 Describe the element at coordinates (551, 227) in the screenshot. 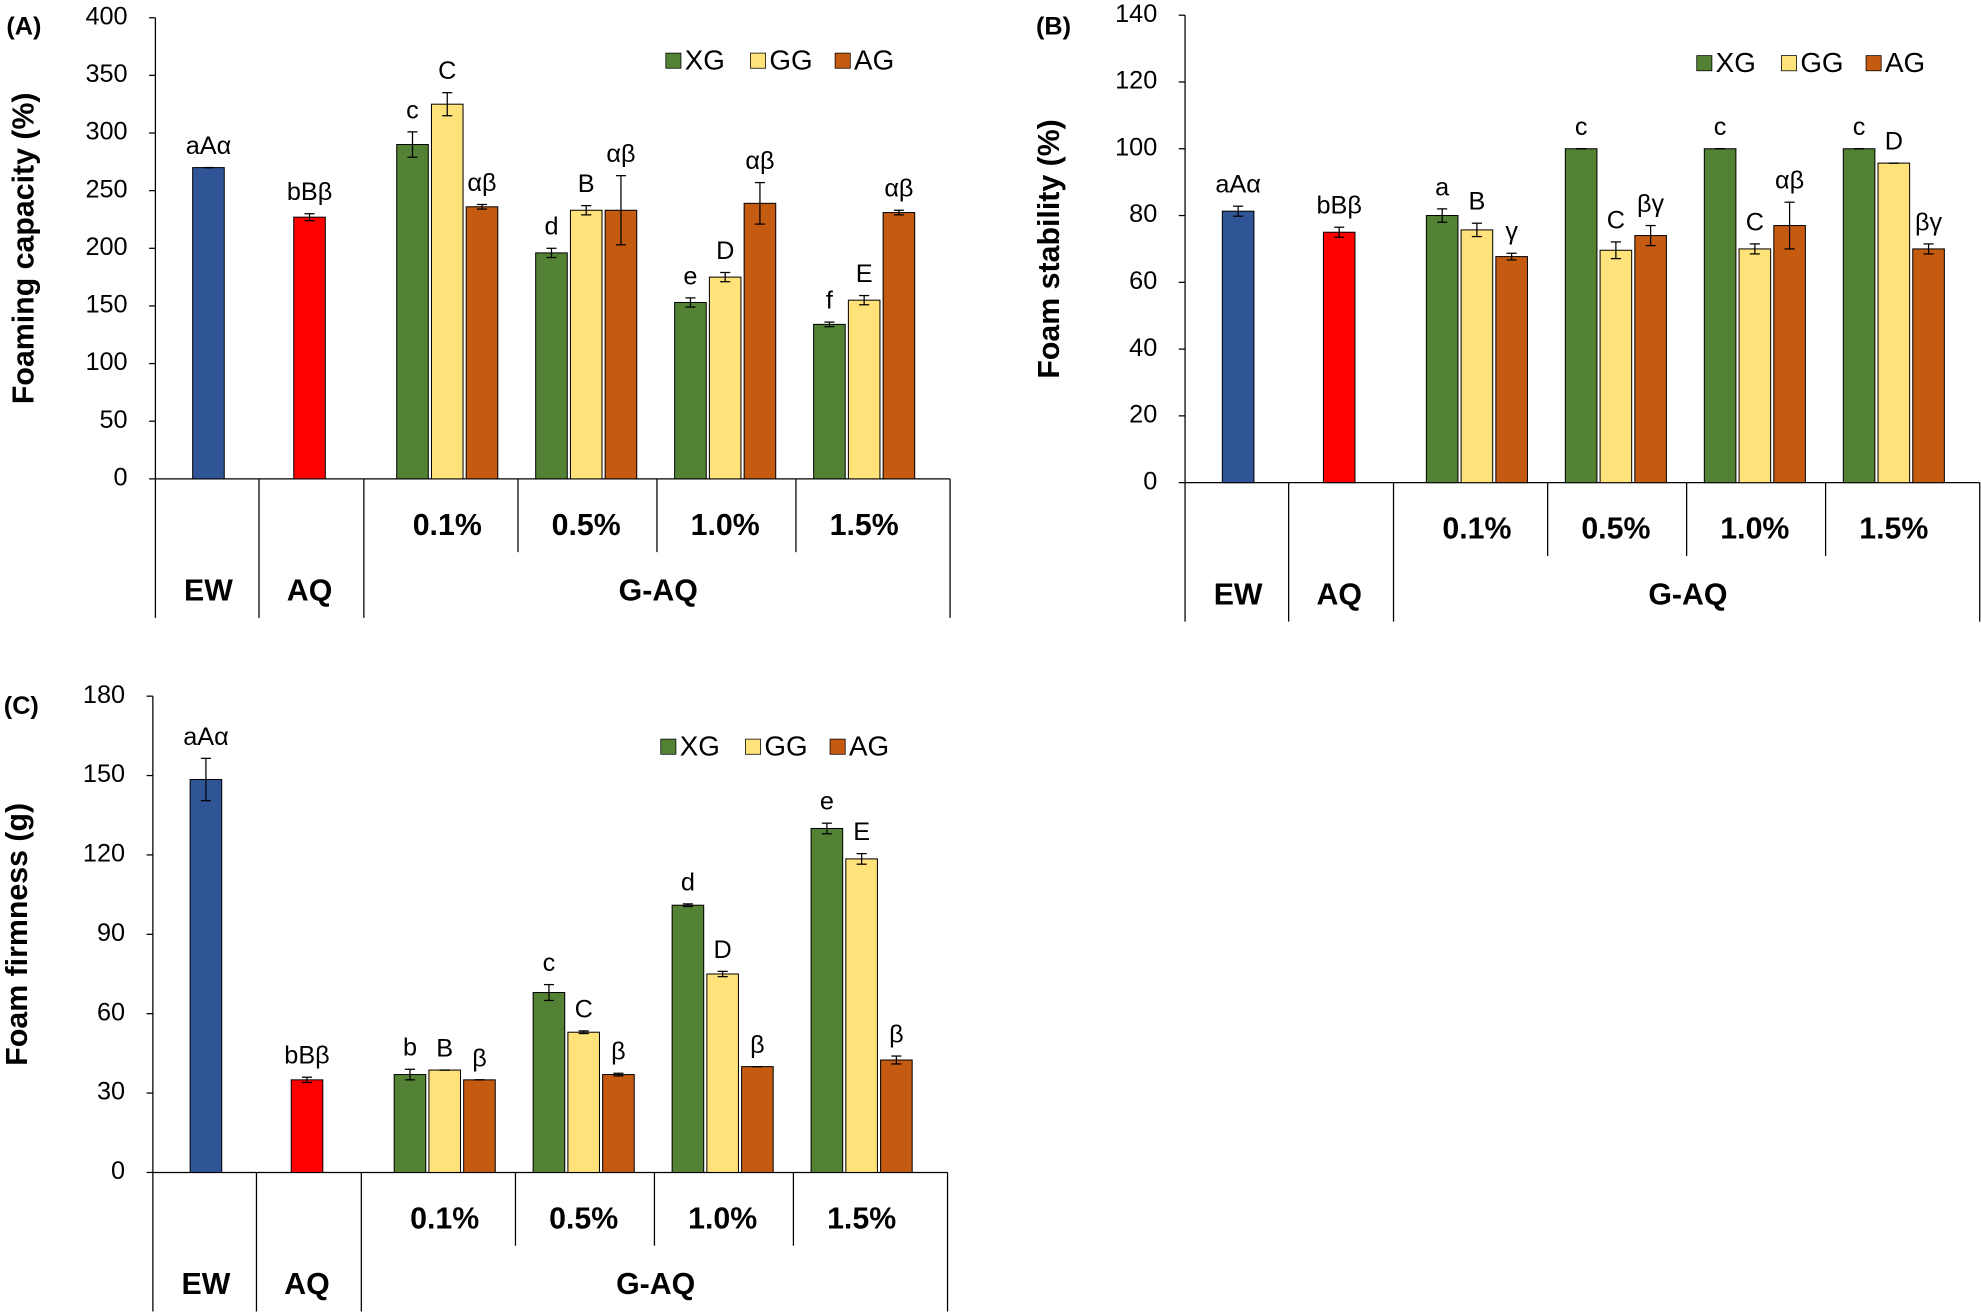

I see `significance-letter: d` at that location.